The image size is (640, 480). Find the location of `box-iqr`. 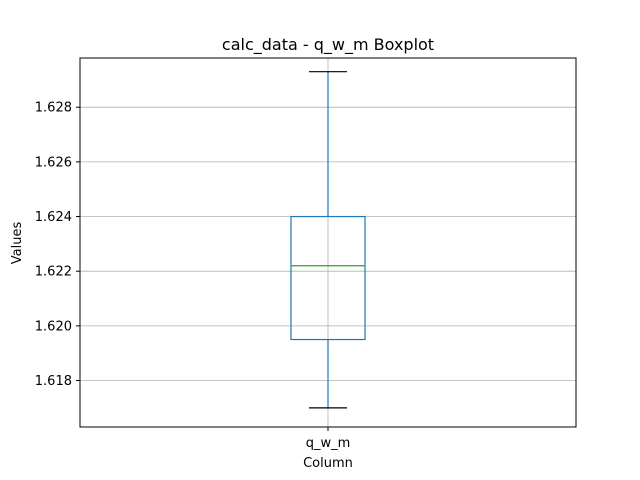

box-iqr is located at coordinates (328, 278).